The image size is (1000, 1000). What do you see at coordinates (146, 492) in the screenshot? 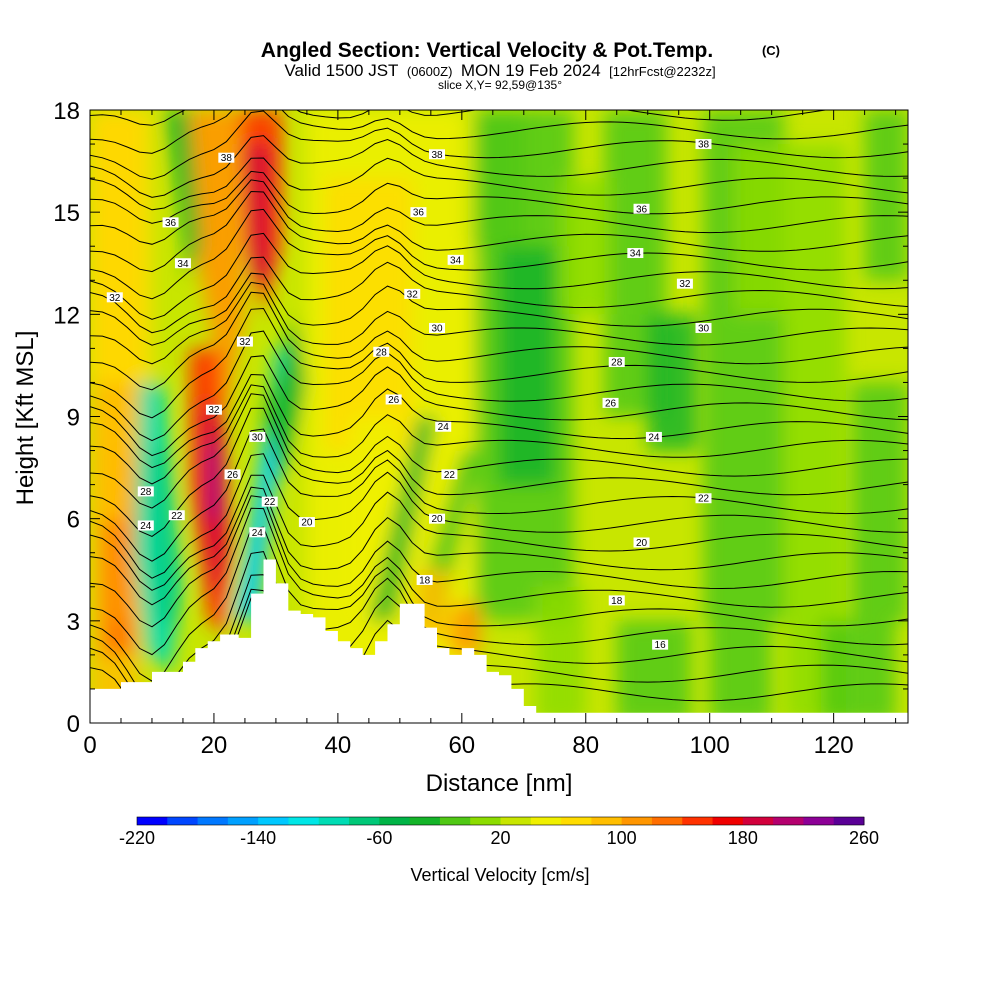
I see `svg-text: 28` at bounding box center [146, 492].